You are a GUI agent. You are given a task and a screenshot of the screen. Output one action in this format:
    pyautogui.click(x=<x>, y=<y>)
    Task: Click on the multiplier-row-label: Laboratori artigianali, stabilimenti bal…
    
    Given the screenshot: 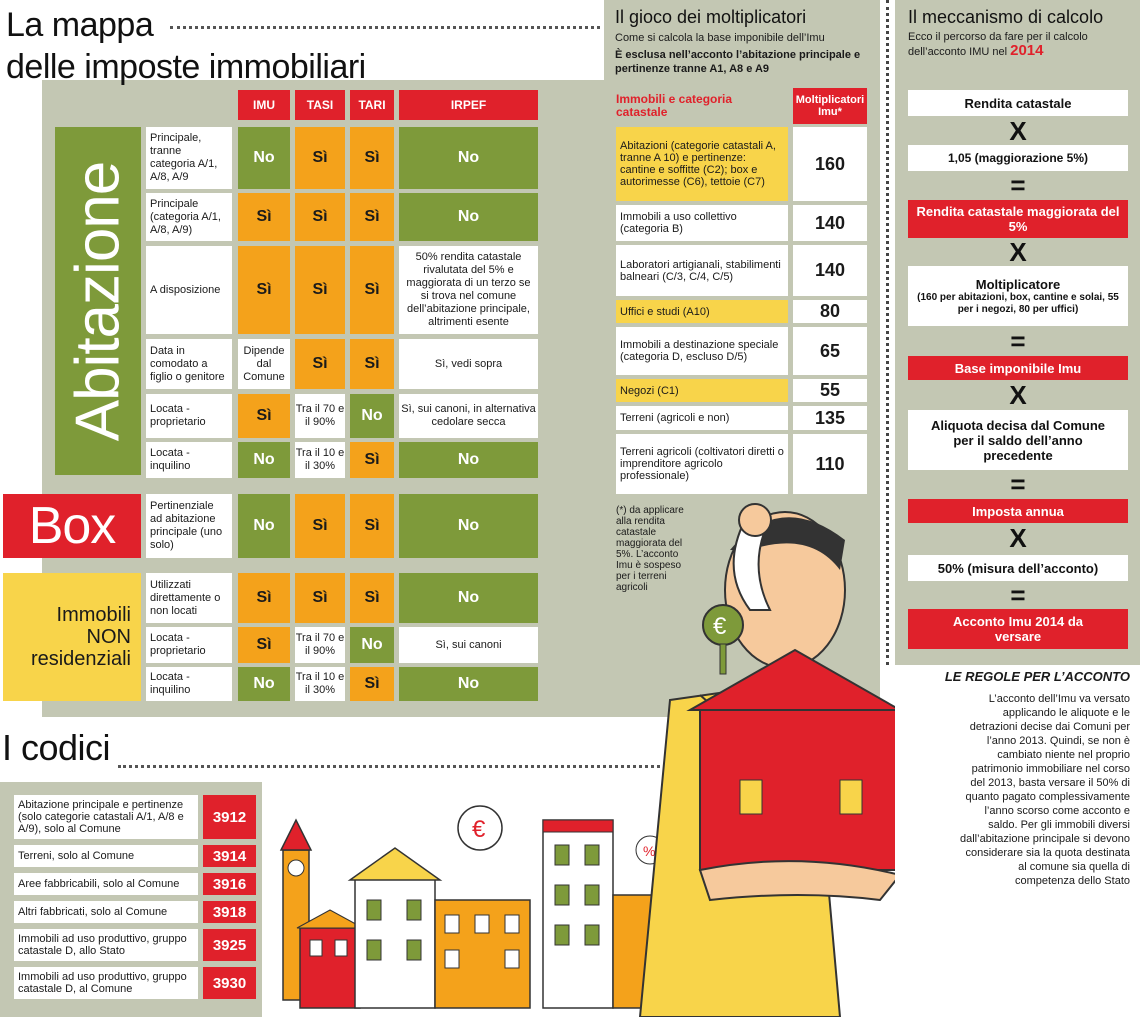 What is the action you would take?
    pyautogui.click(x=702, y=270)
    